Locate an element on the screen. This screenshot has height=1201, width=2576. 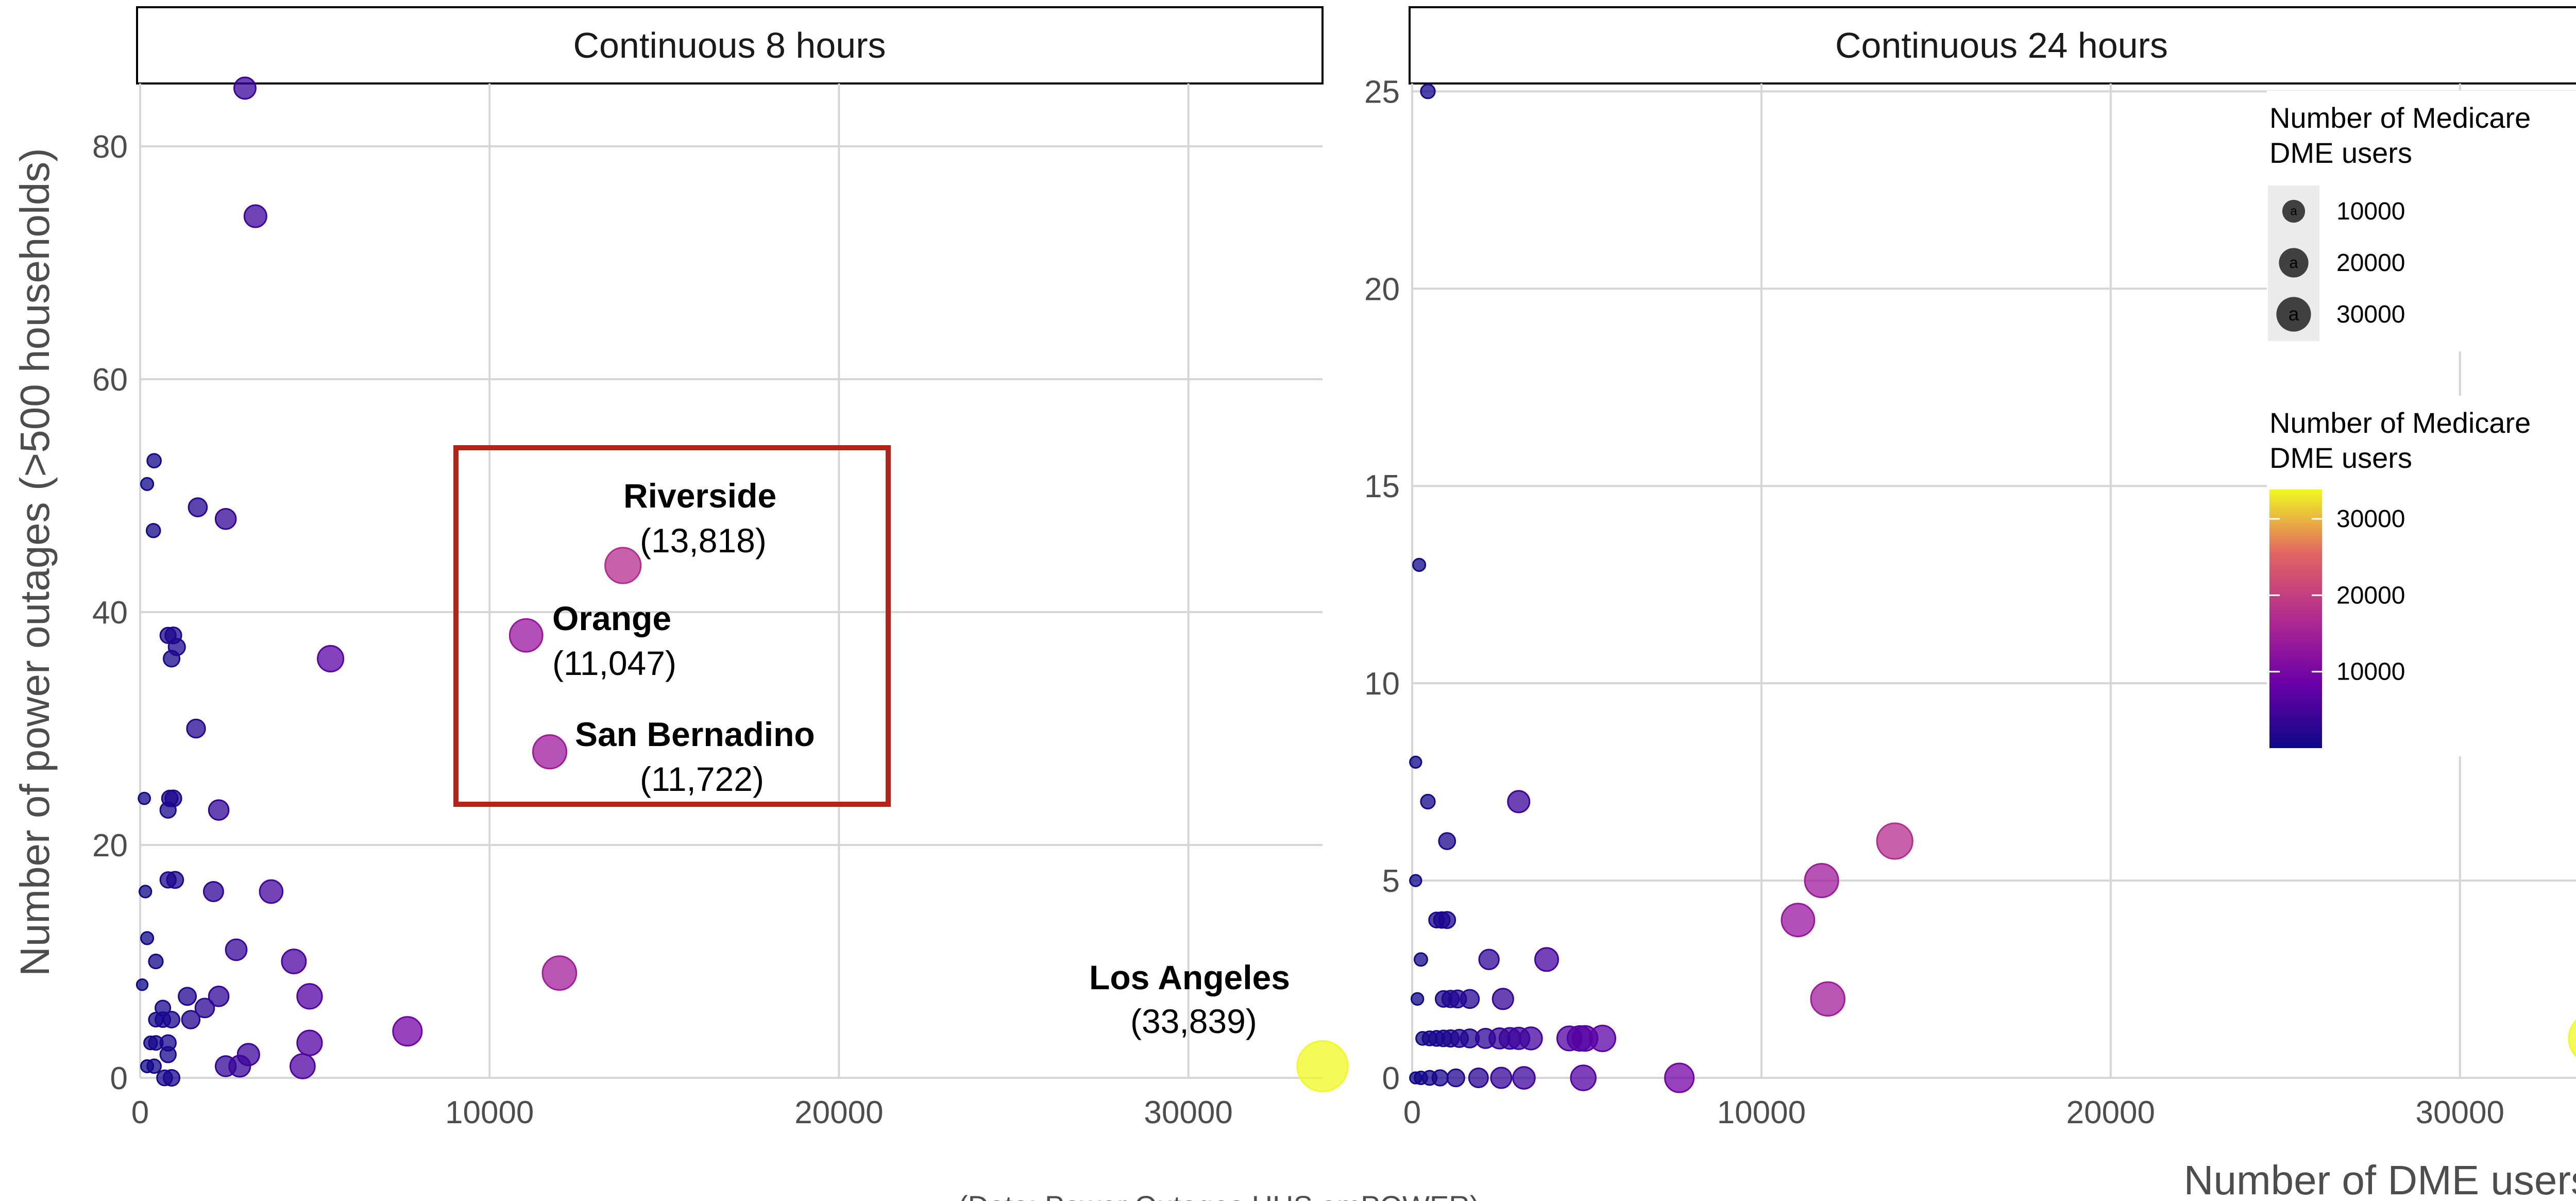
legend-size-label: 30000 is located at coordinates (2370, 314).